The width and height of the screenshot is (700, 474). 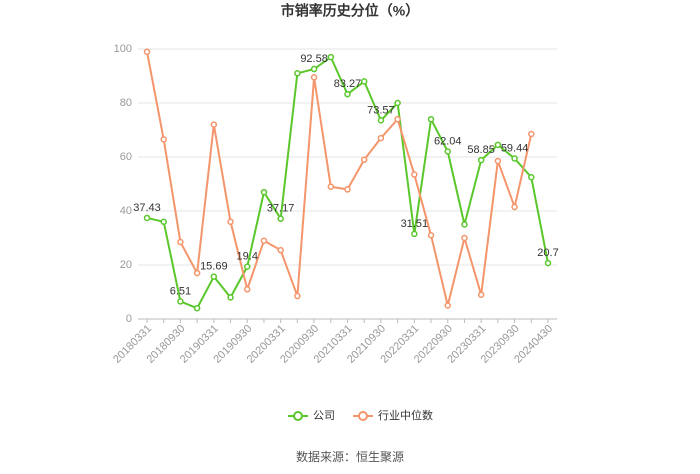 I want to click on data-label: 20.7, so click(x=547, y=253).